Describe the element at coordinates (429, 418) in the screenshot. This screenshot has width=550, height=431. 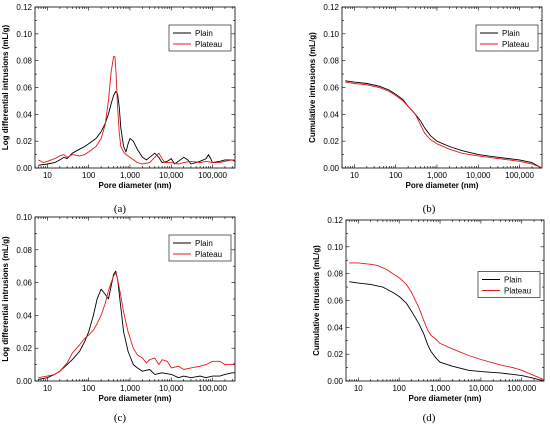
I see `panel-caption: (d)` at that location.